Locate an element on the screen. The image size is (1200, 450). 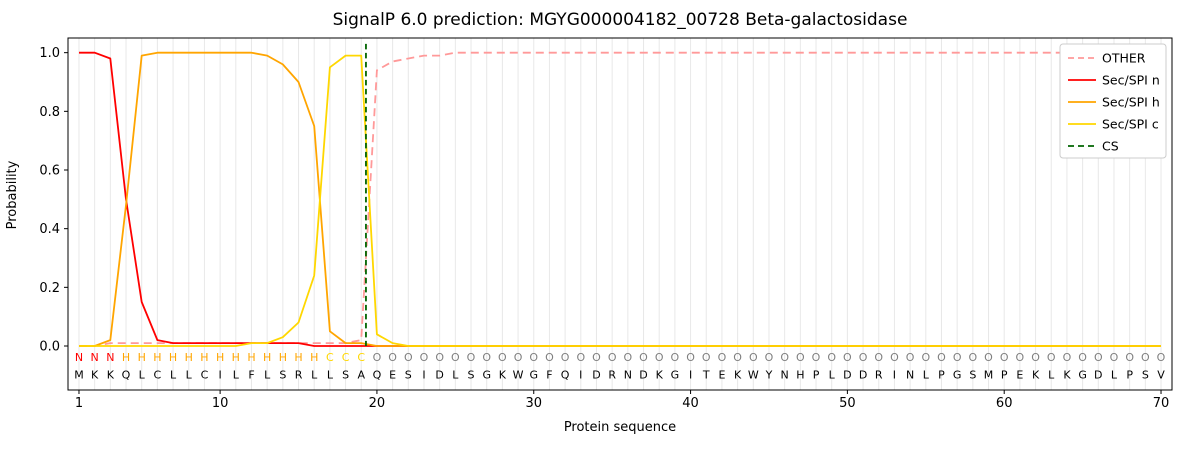
x-tick-label: 10 is located at coordinates (220, 403).